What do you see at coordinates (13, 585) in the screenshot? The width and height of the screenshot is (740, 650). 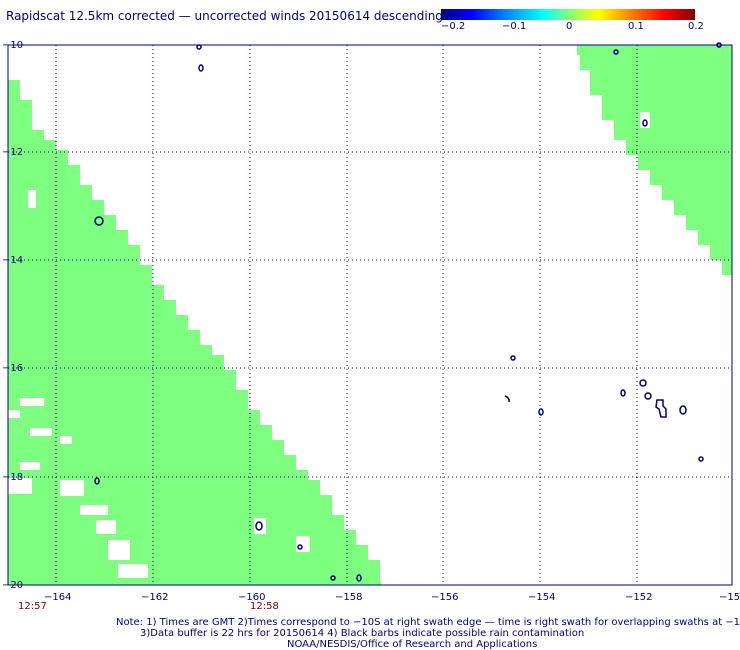 I see `lat-label: −20` at bounding box center [13, 585].